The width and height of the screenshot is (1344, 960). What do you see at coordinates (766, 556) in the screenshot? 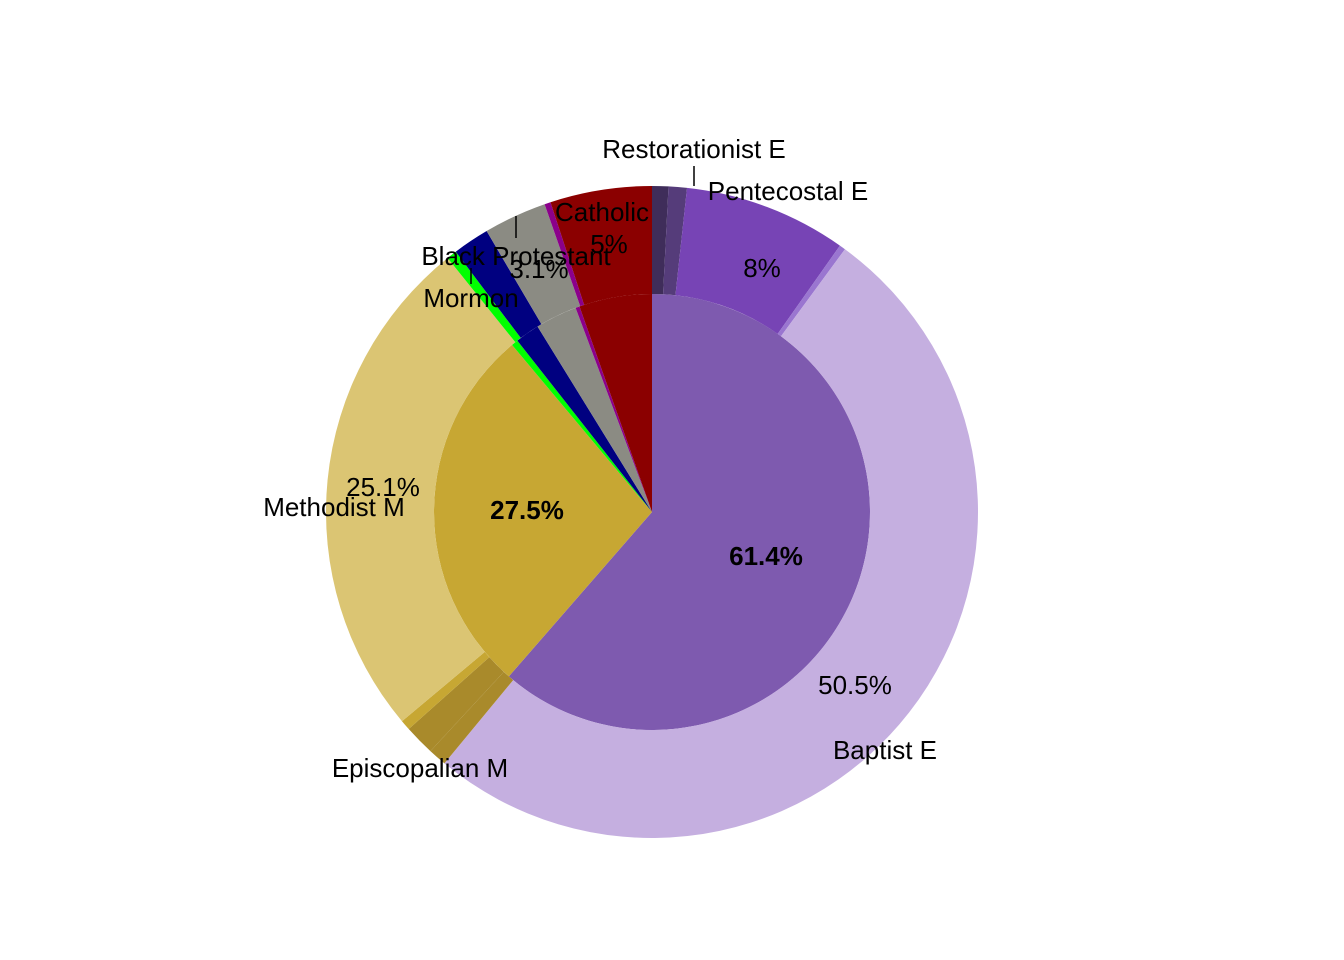
I see `inner-label-0: 61.4%` at bounding box center [766, 556].